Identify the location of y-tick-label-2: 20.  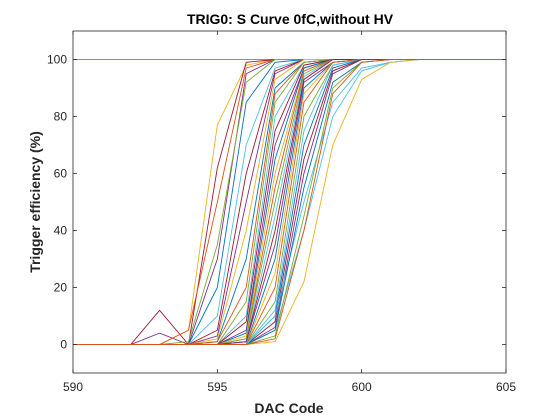
(61, 288).